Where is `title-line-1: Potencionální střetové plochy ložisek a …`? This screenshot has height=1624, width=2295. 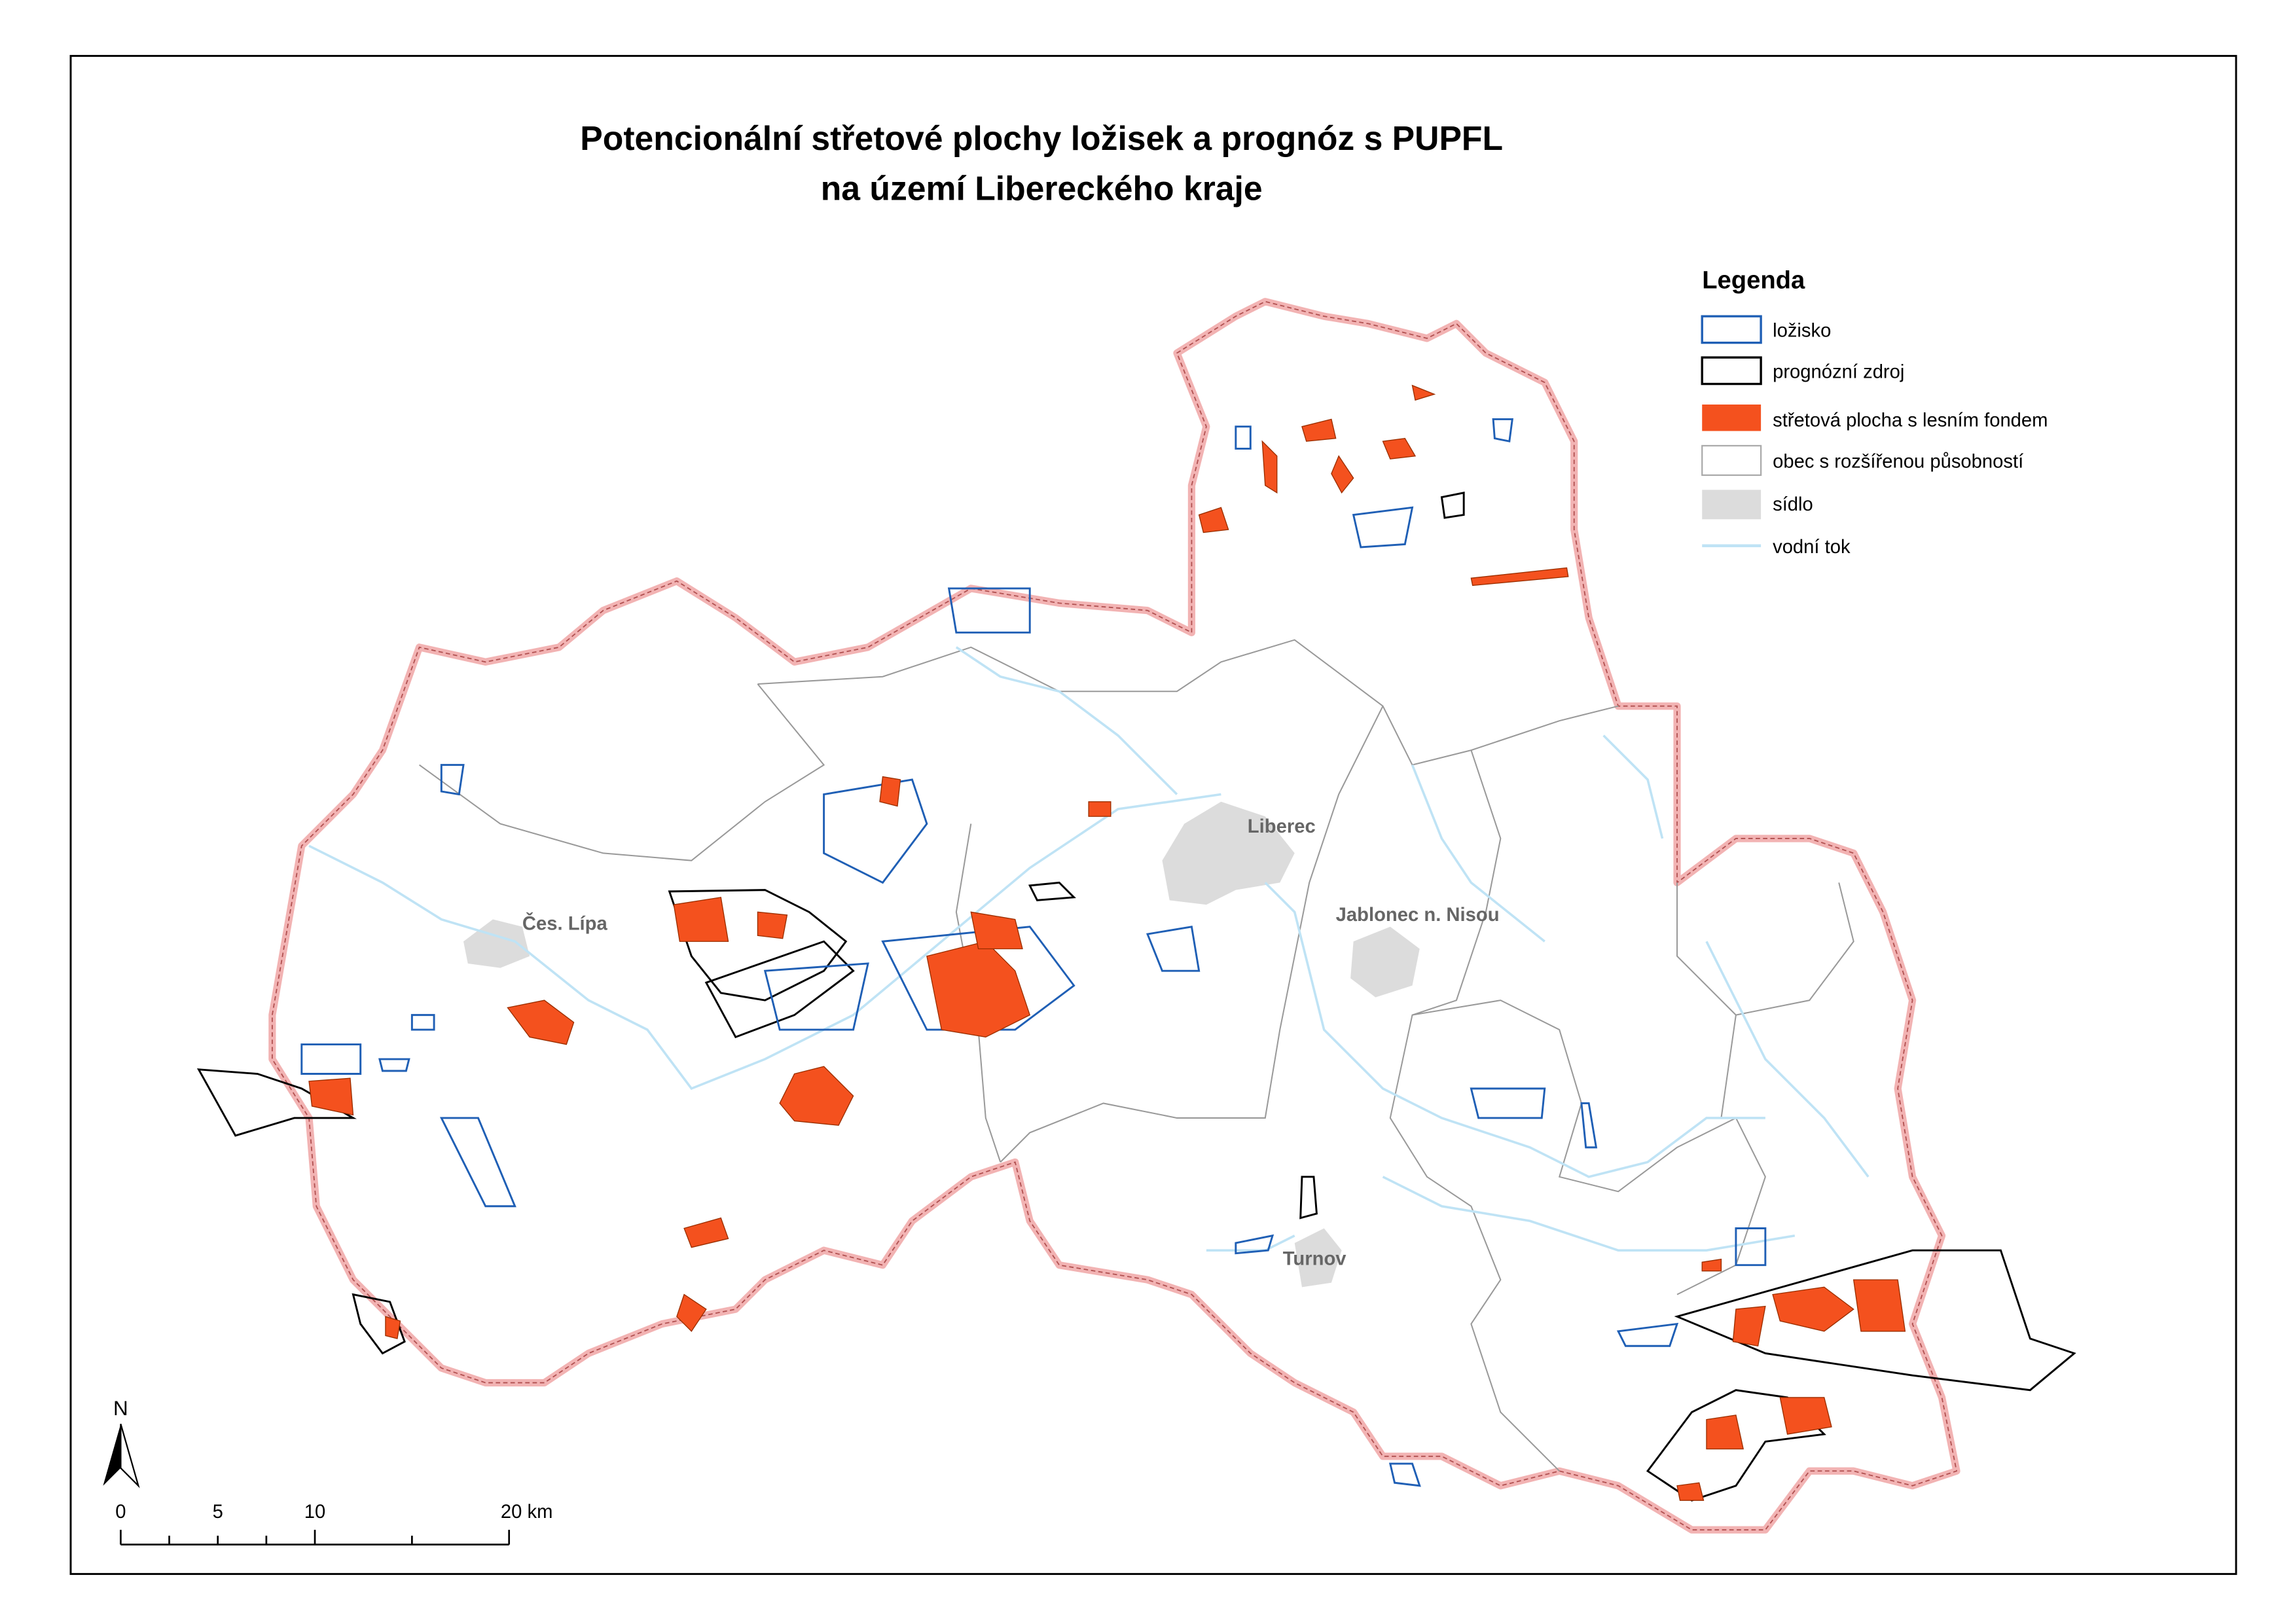
title-line-1: Potencionální střetové plochy ložisek a … is located at coordinates (1041, 138).